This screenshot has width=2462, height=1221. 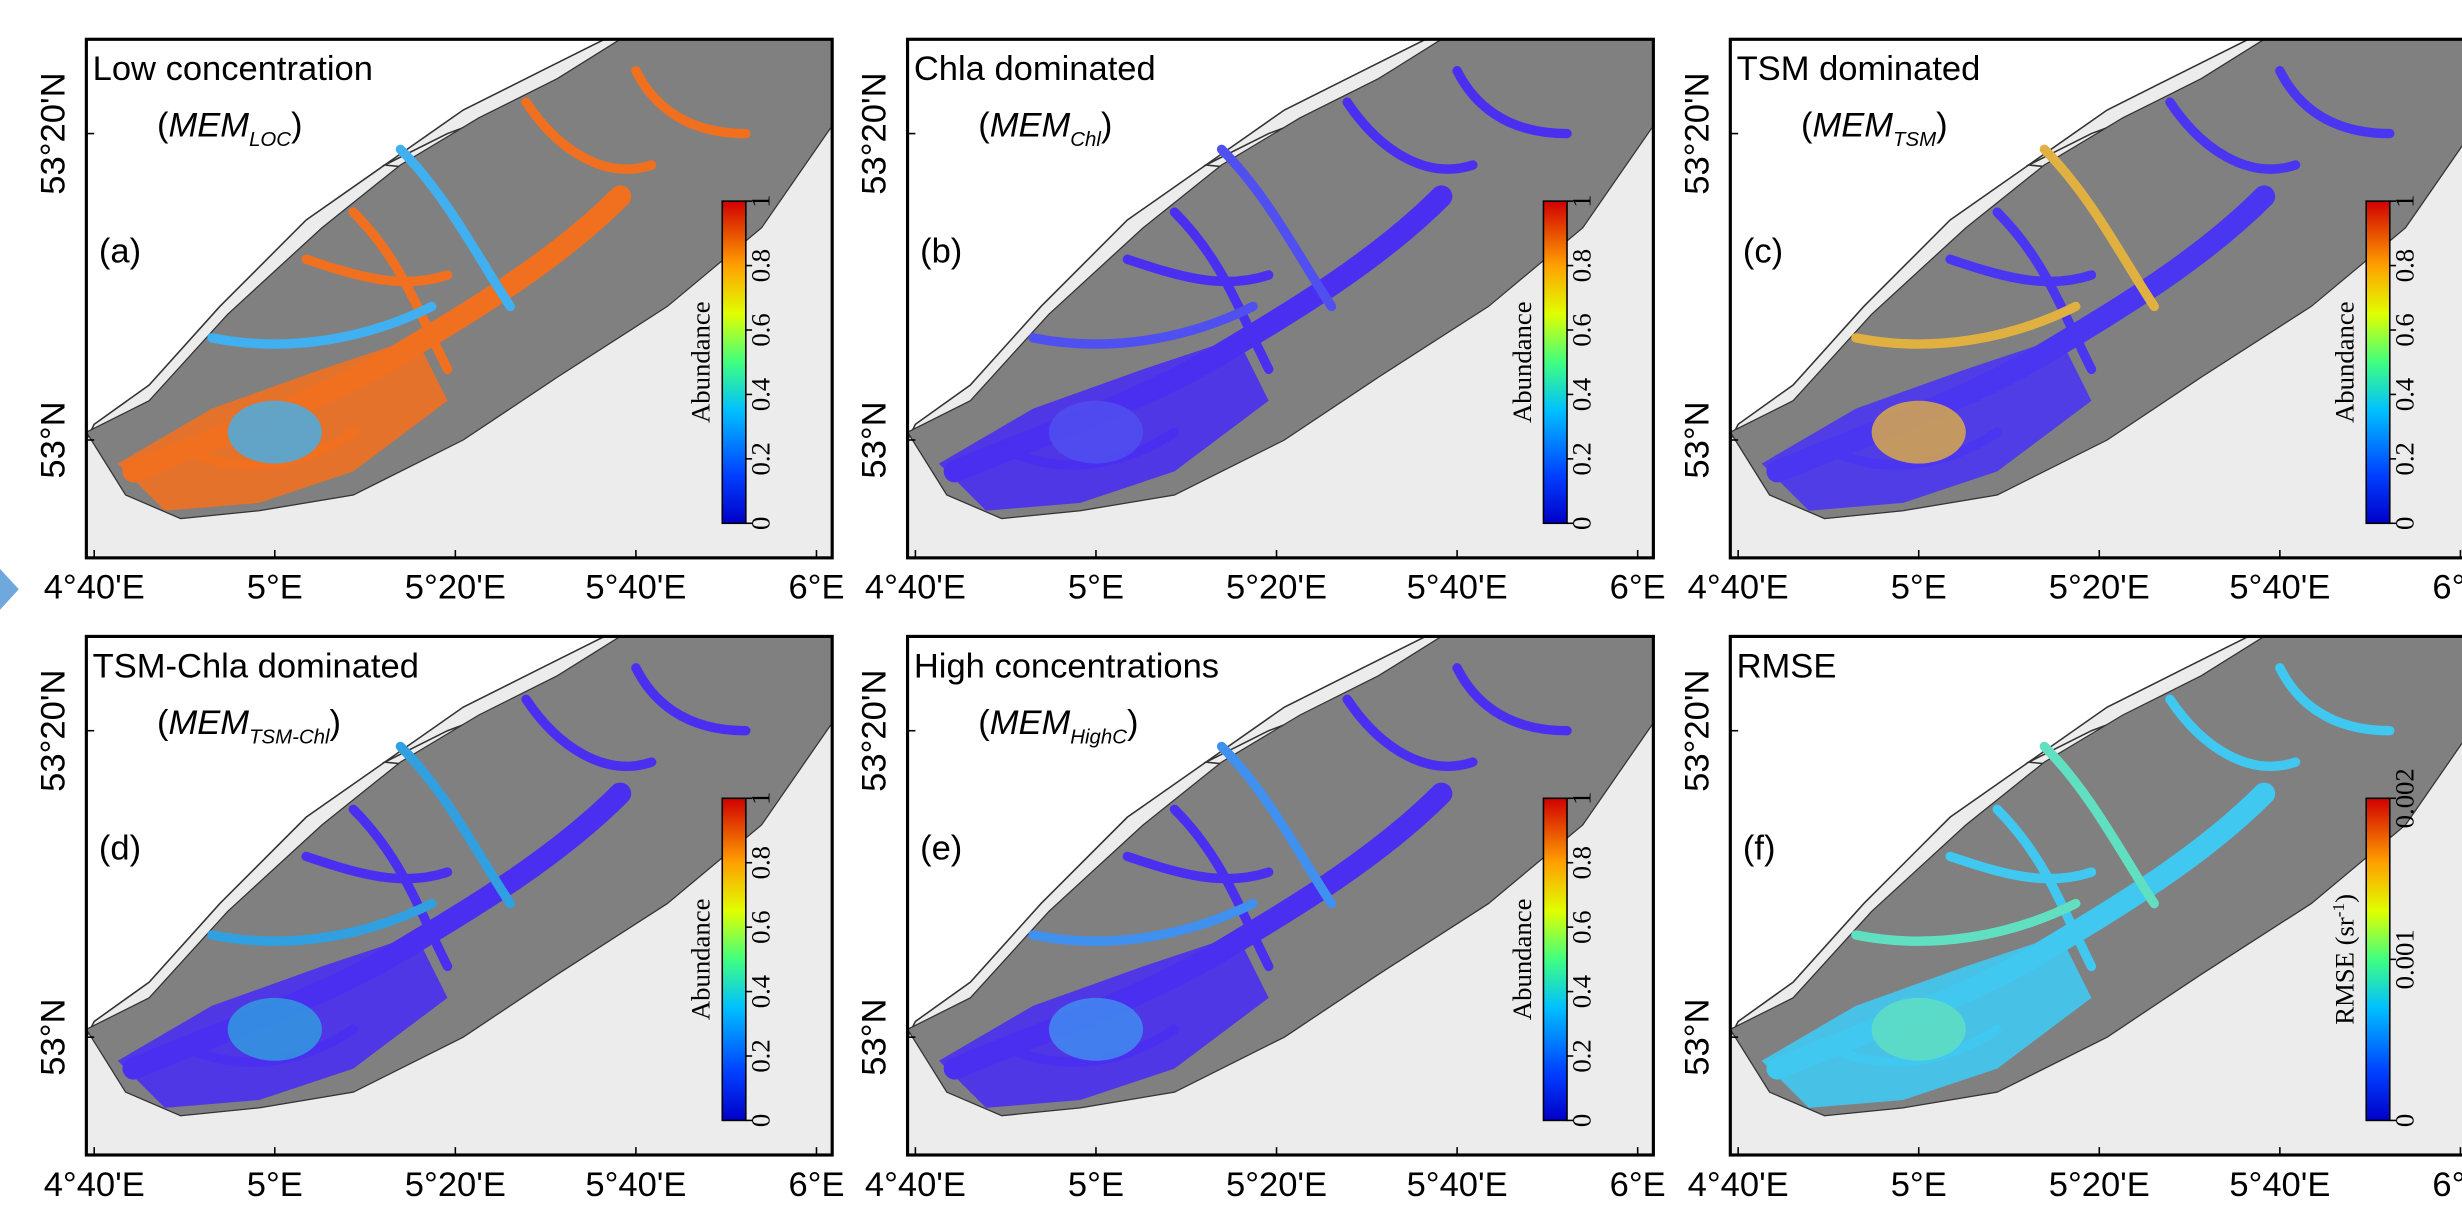 What do you see at coordinates (1066, 666) in the screenshot?
I see `panel-title: High concentrations` at bounding box center [1066, 666].